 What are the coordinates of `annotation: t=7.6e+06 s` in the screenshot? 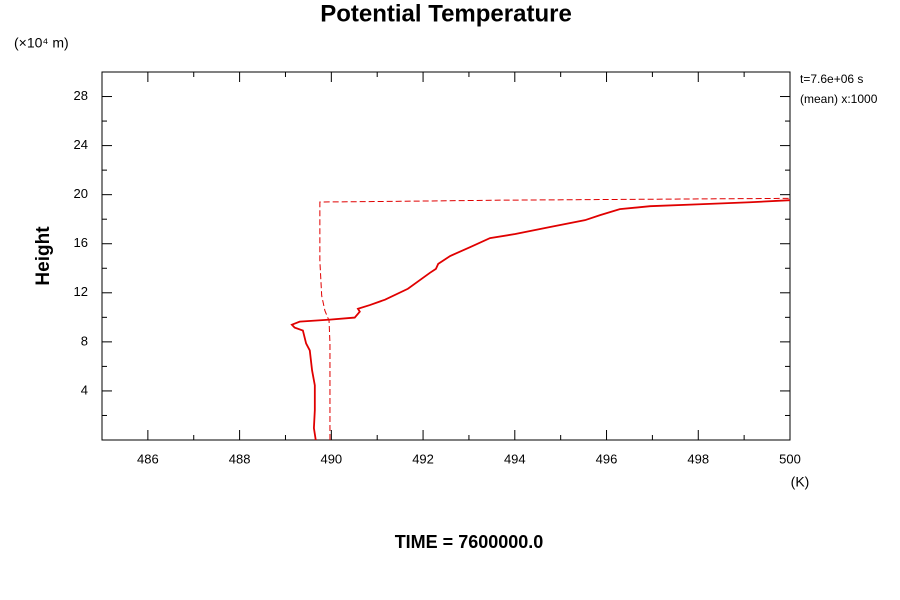 It's located at (831, 79).